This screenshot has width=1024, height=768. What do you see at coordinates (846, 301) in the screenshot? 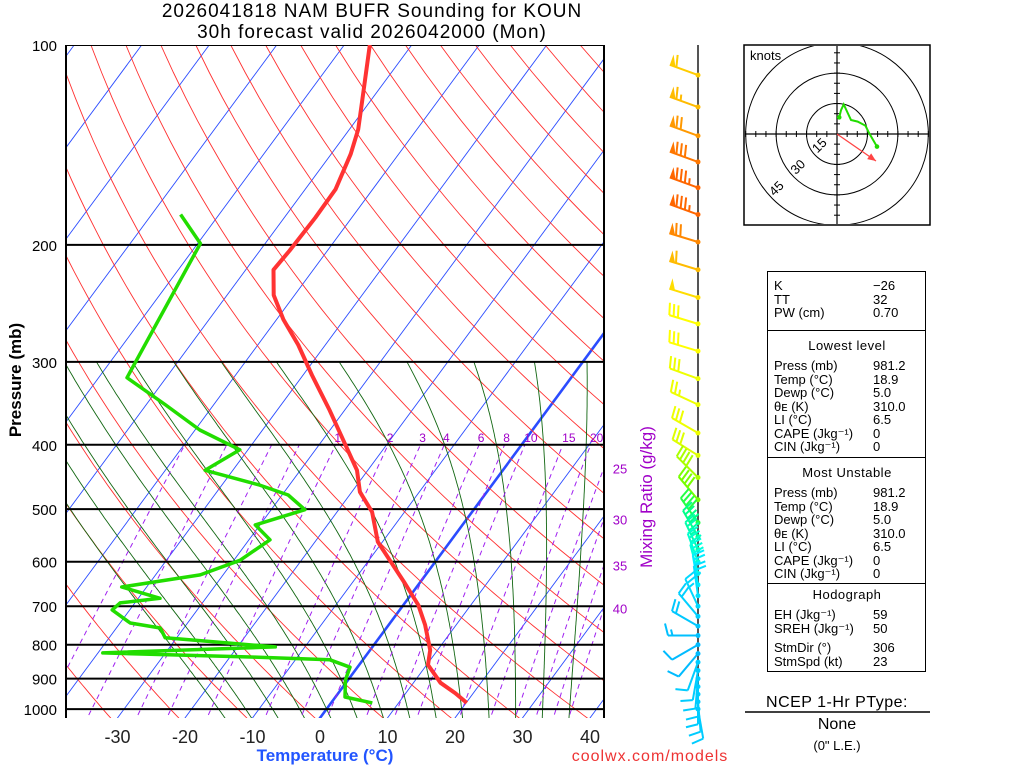
I see `section-stability: K −26 TT 32 PW (cm) 0.70` at bounding box center [846, 301].